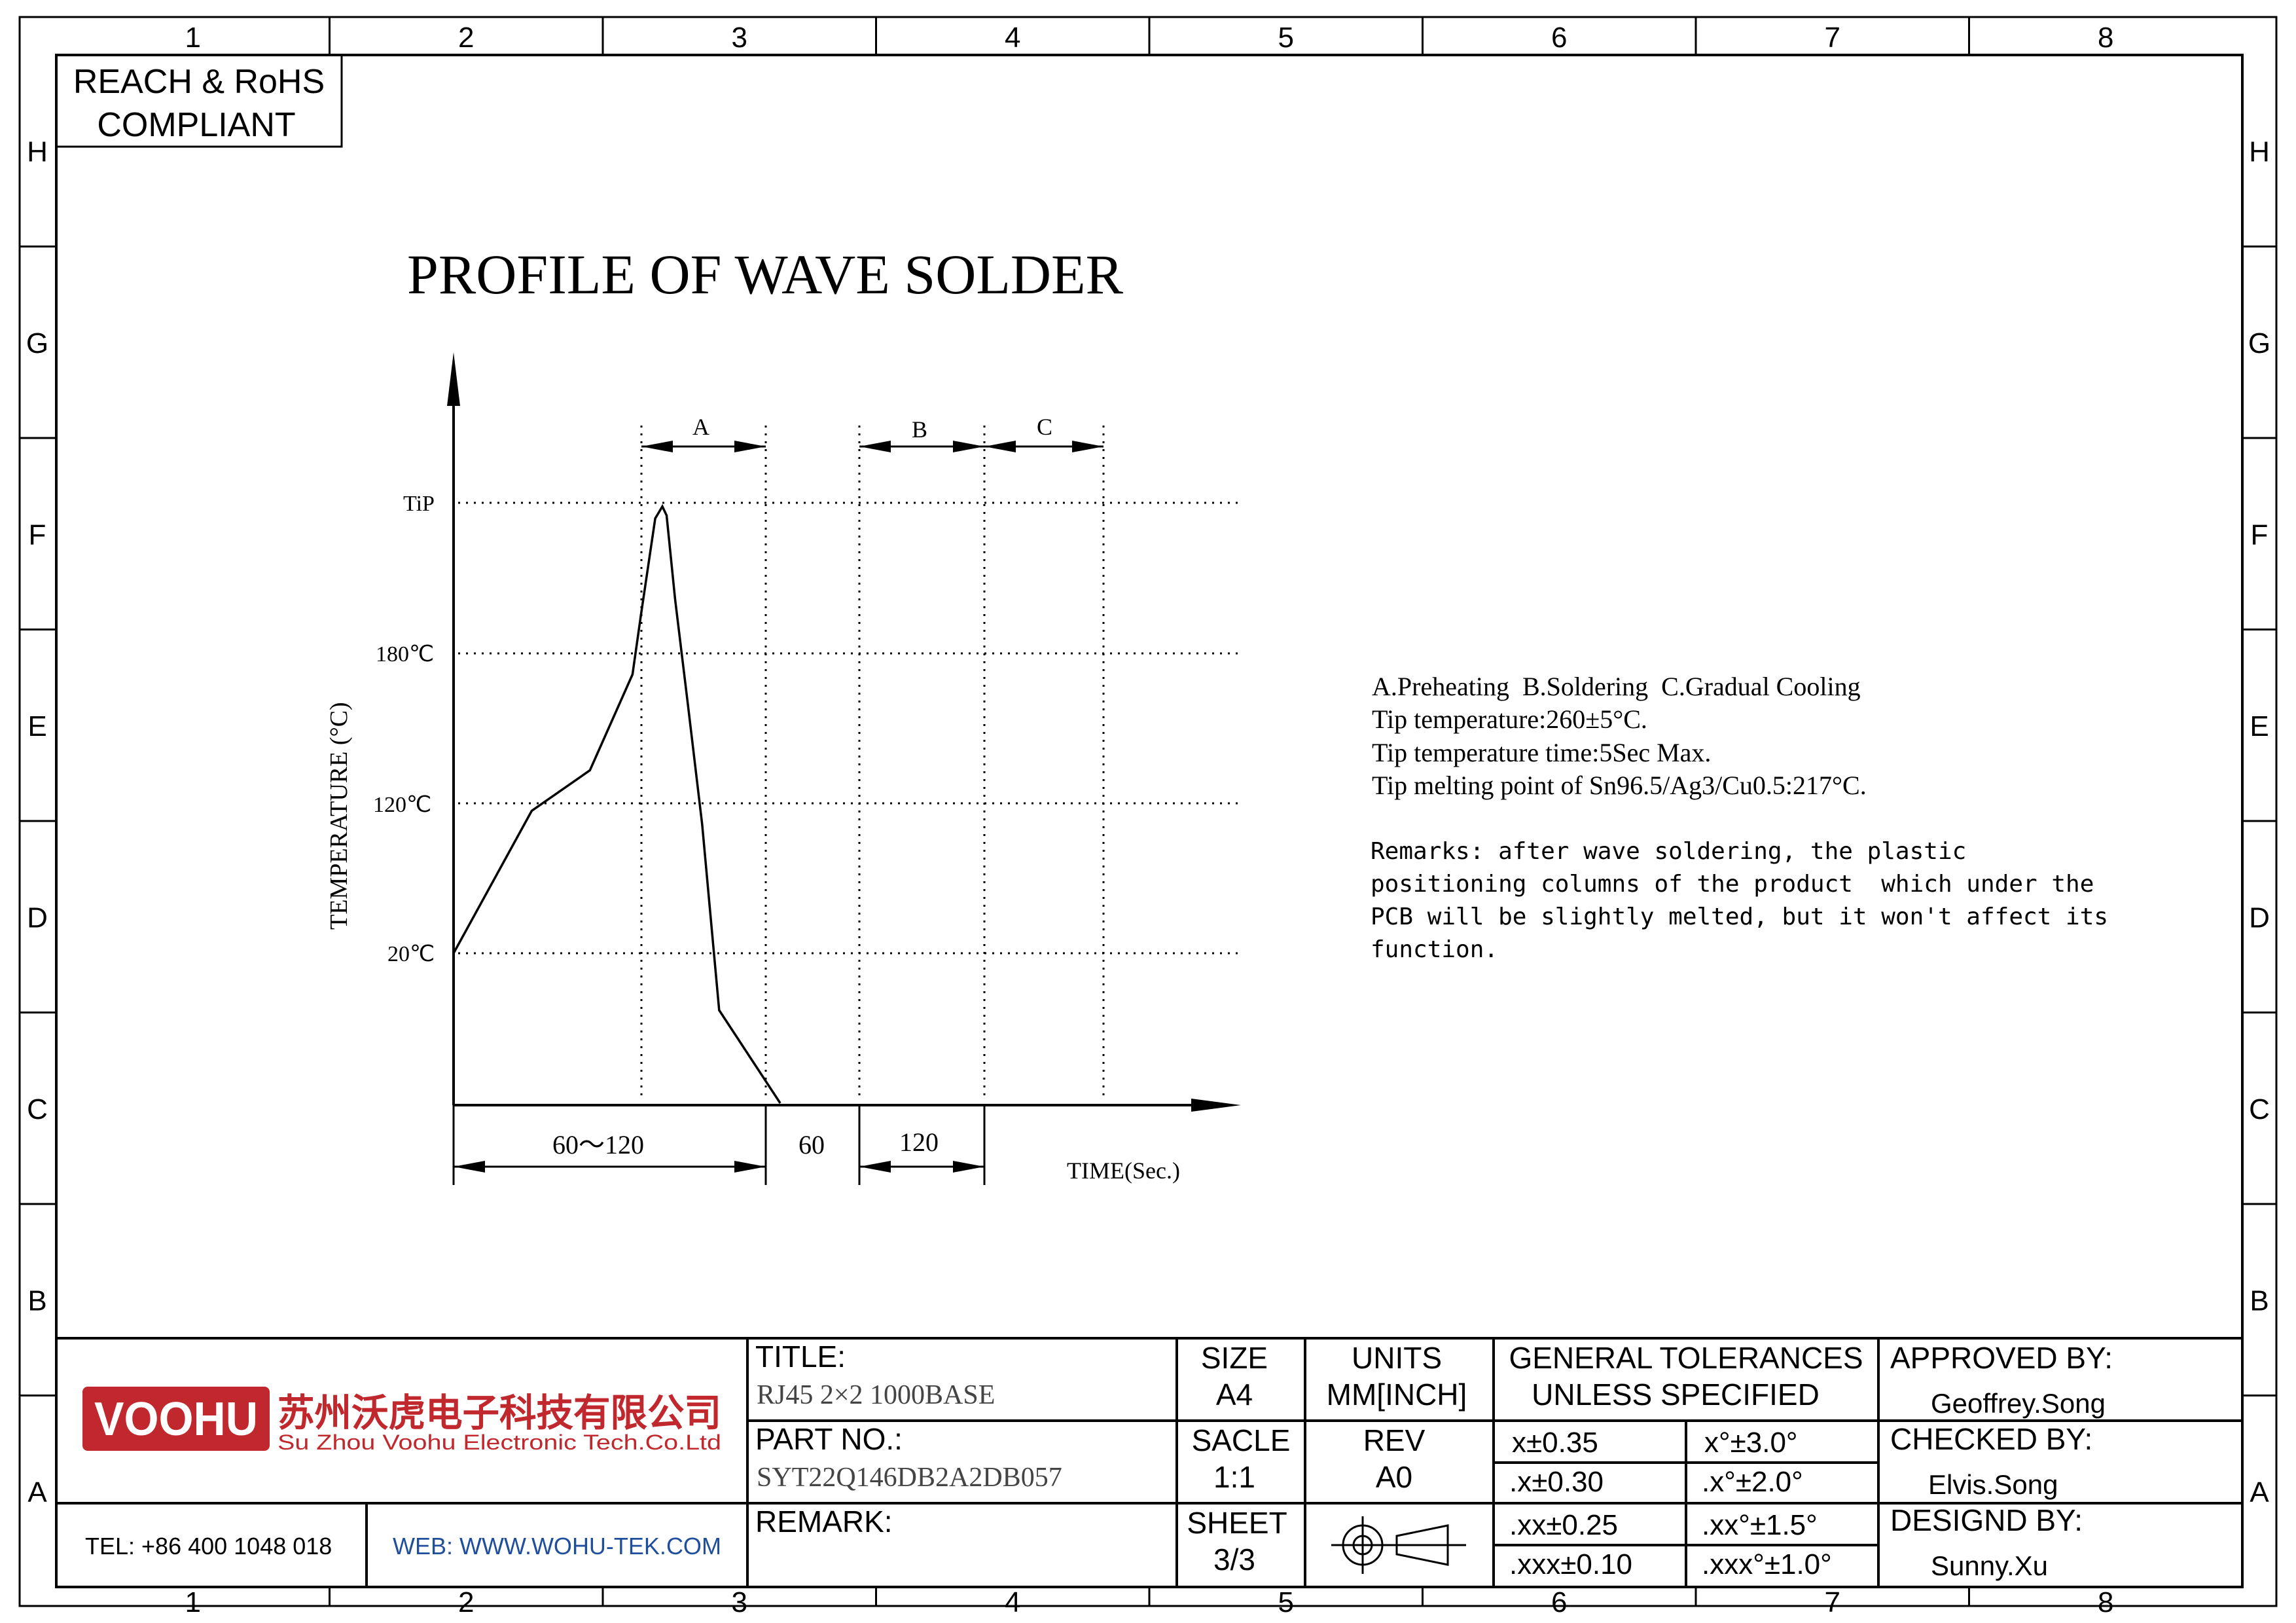 This screenshot has width=2296, height=1623. Describe the element at coordinates (2105, 38) in the screenshot. I see `zone-column-label-top: 8` at that location.